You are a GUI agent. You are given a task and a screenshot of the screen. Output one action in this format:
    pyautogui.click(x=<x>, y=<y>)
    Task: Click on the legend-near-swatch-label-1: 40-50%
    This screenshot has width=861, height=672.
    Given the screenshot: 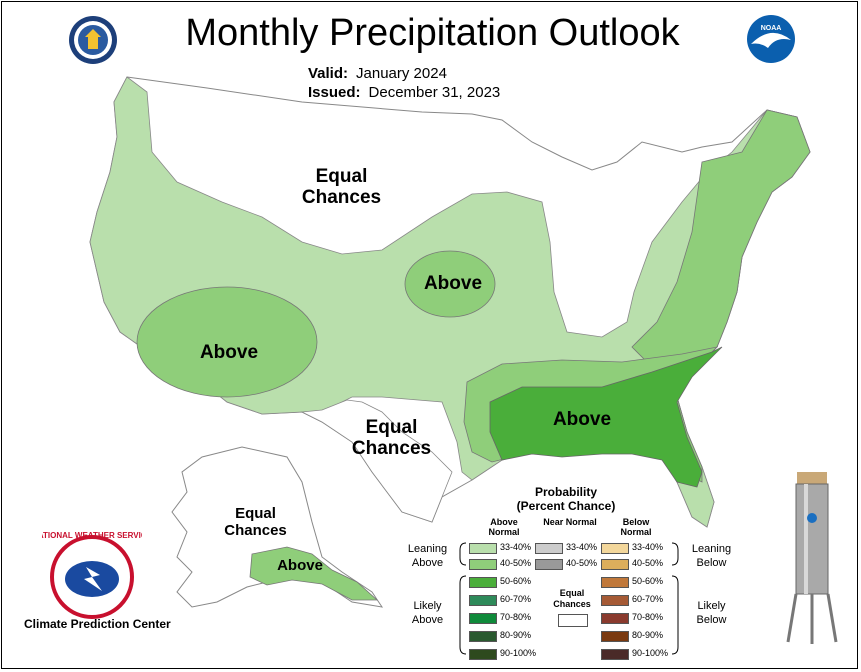 What is the action you would take?
    pyautogui.click(x=582, y=563)
    